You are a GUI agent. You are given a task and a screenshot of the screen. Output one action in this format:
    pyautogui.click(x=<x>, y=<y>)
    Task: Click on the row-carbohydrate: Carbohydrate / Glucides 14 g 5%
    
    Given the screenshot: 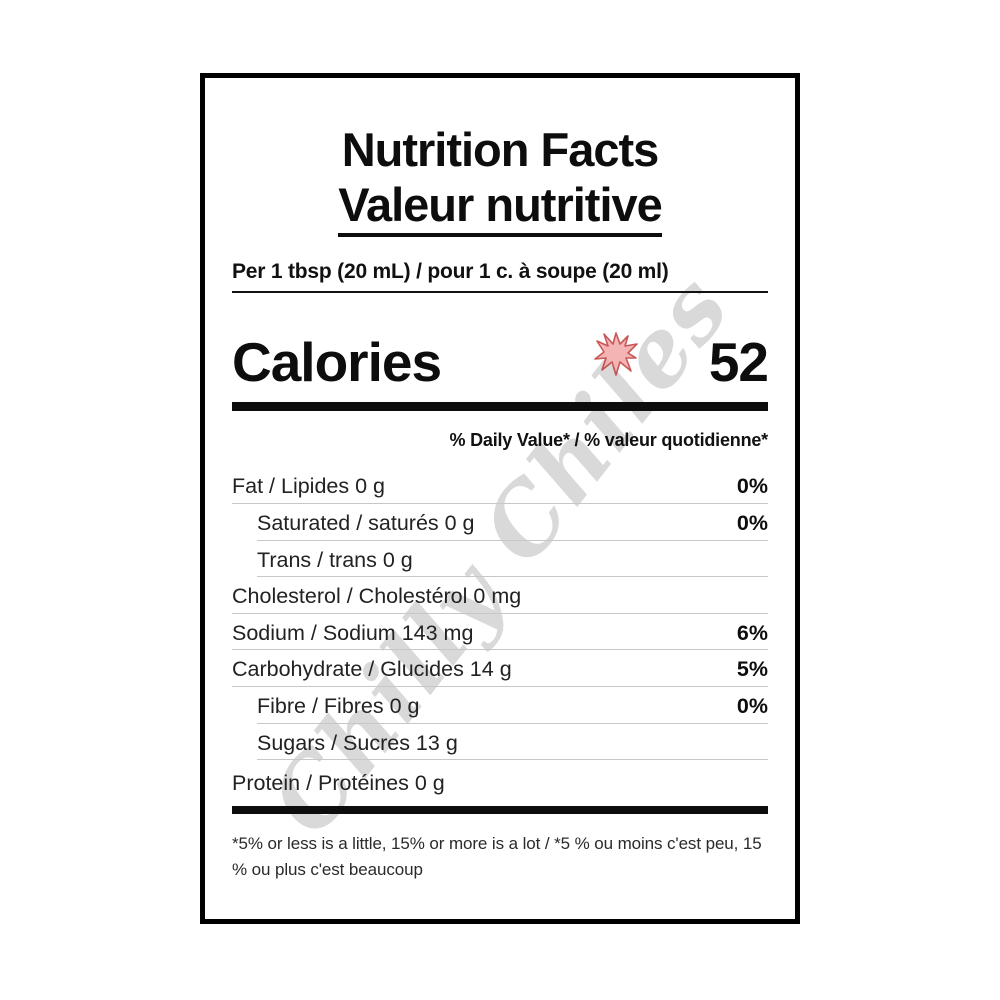 What is the action you would take?
    pyautogui.click(x=500, y=672)
    